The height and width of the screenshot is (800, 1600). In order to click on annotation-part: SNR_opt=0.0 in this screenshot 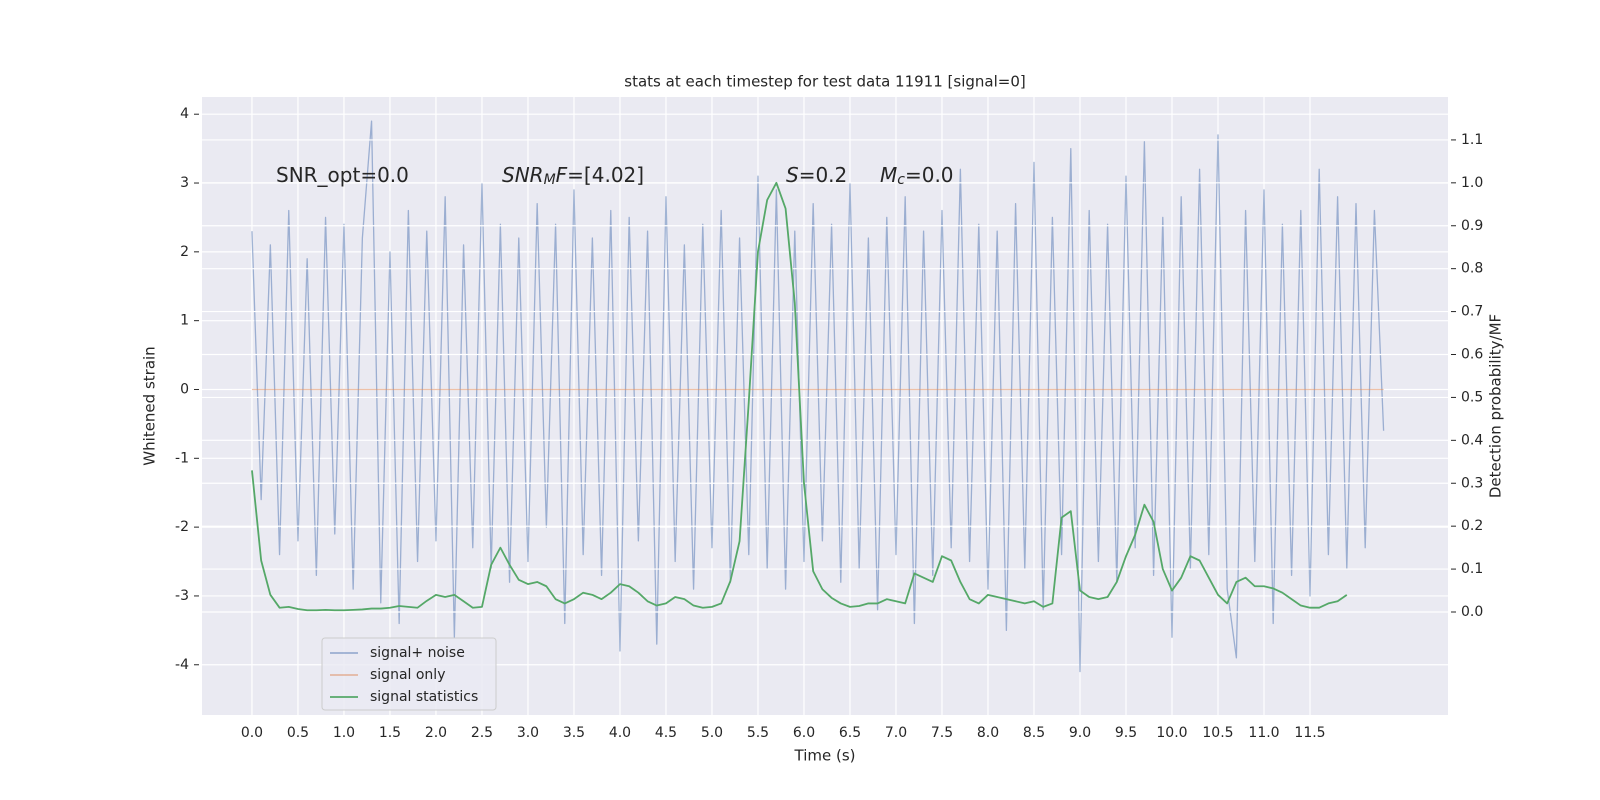, I will do `click(342, 175)`.